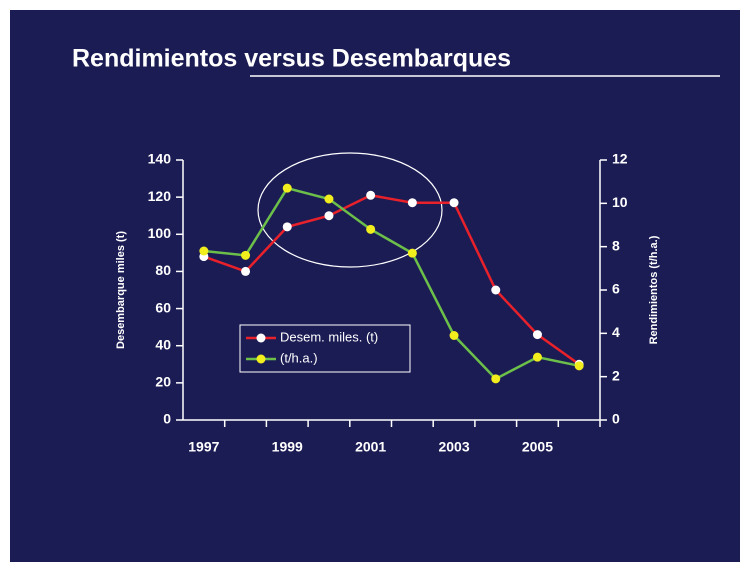  What do you see at coordinates (616, 375) in the screenshot?
I see `y2-tick-label: 2` at bounding box center [616, 375].